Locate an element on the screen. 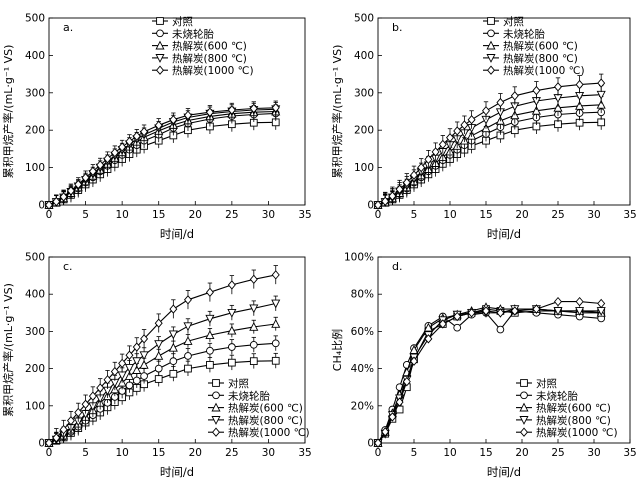 The width and height of the screenshot is (643, 485). legend-entry: 未烧轮胎 is located at coordinates (193, 33).